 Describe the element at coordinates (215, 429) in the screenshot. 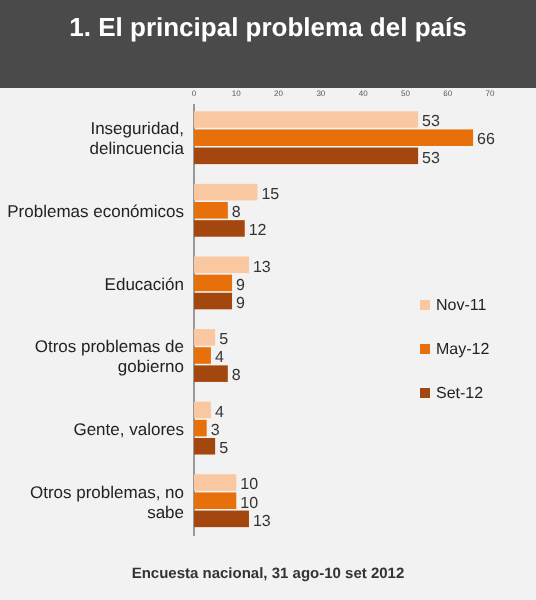

I see `data-label: 3` at that location.